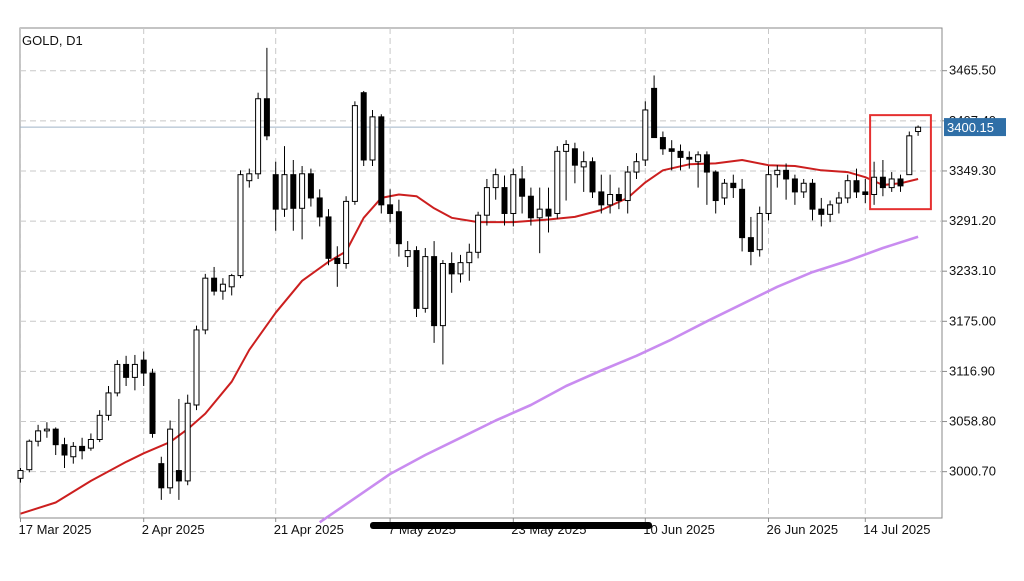  What do you see at coordinates (173, 529) in the screenshot?
I see `x-tick-label: 2 Apr 2025` at bounding box center [173, 529].